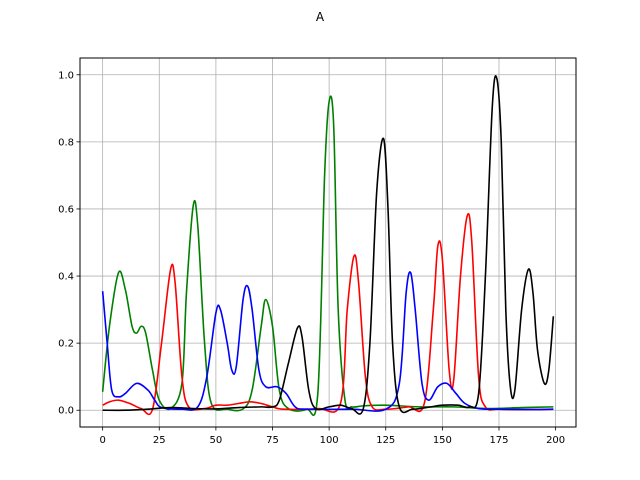 The height and width of the screenshot is (480, 640). I want to click on x-tick-label: 100, so click(329, 440).